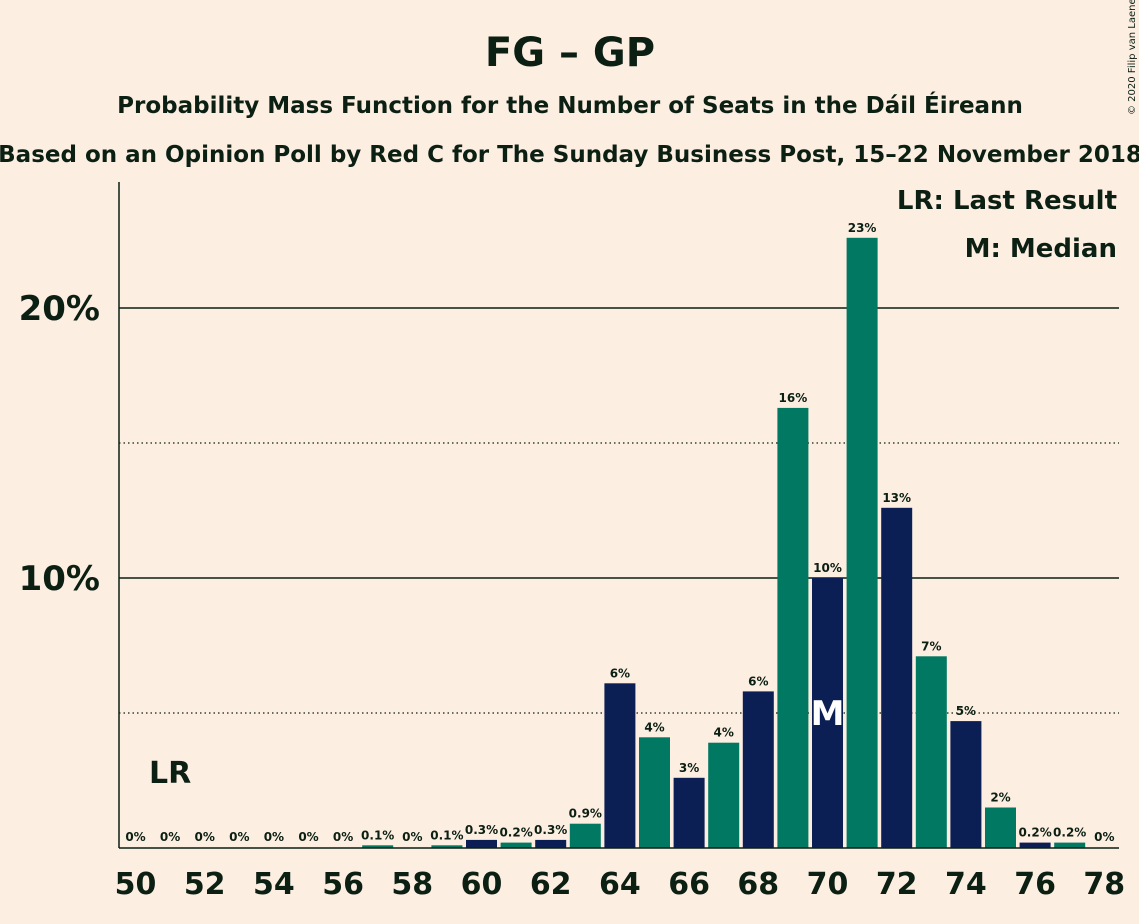 The width and height of the screenshot is (1139, 924). I want to click on x-tick-label: 64, so click(620, 884).